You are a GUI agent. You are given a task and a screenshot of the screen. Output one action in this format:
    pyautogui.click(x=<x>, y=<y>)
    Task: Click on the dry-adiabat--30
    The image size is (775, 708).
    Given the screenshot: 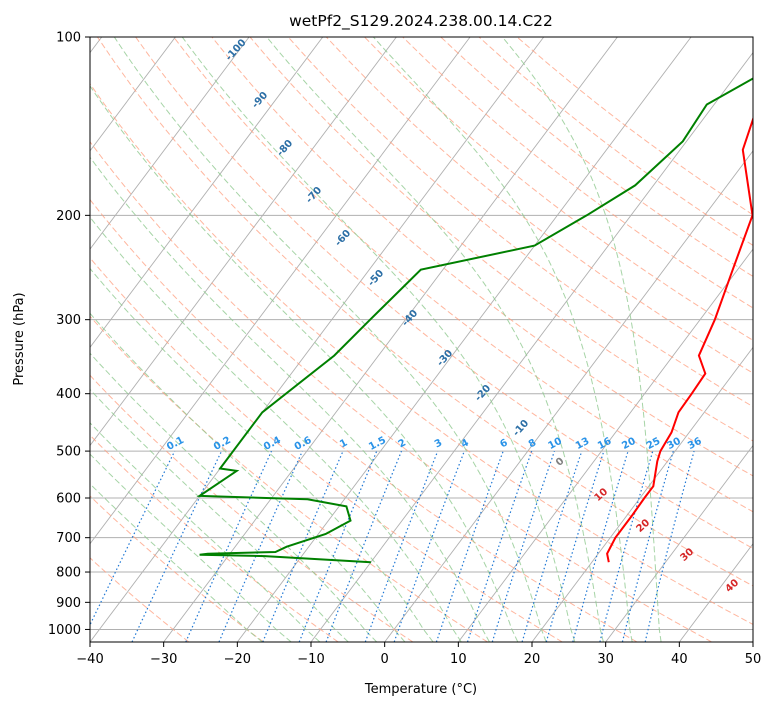 What is the action you would take?
    pyautogui.click(x=140, y=599)
    